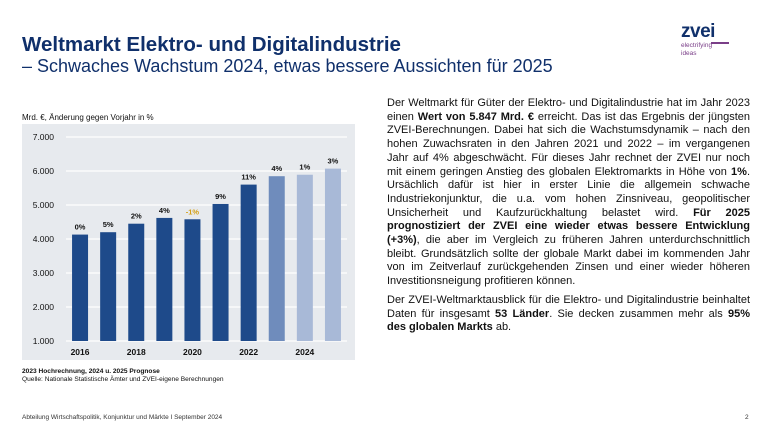 The width and height of the screenshot is (768, 432). Describe the element at coordinates (304, 167) in the screenshot. I see `data-label-2024: 1%` at that location.